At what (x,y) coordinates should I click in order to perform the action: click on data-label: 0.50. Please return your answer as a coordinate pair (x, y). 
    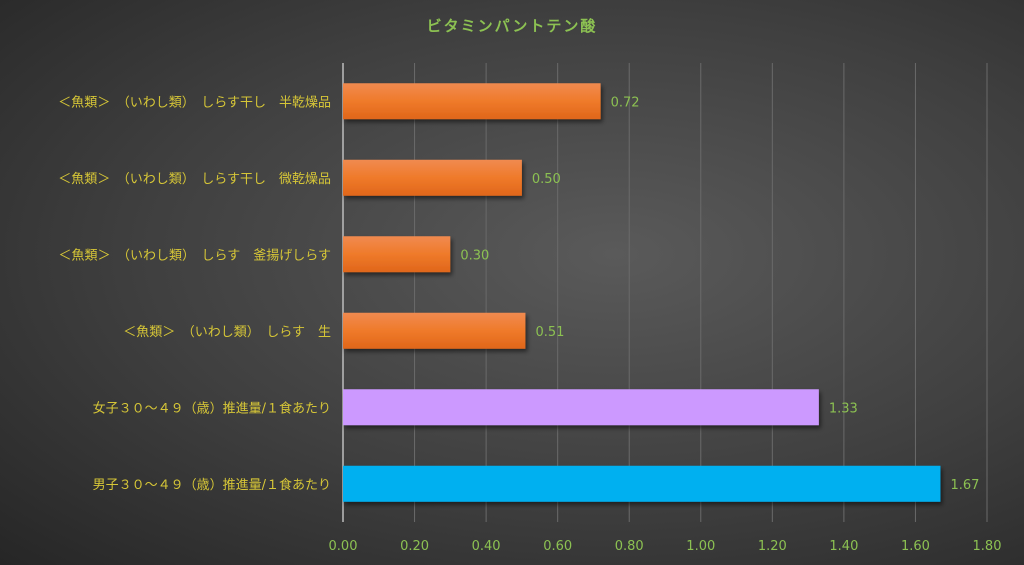
    Looking at the image, I should click on (546, 179).